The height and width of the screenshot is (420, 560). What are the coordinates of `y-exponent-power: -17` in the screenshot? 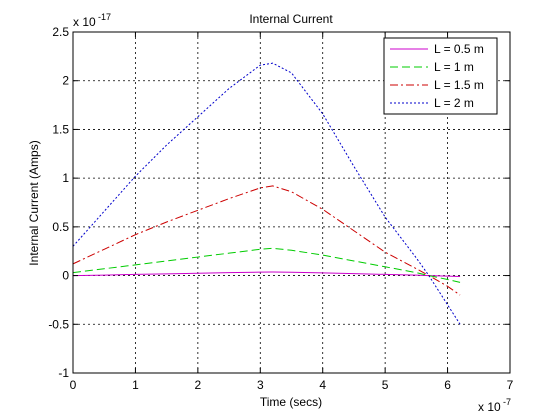 It's located at (104, 17).